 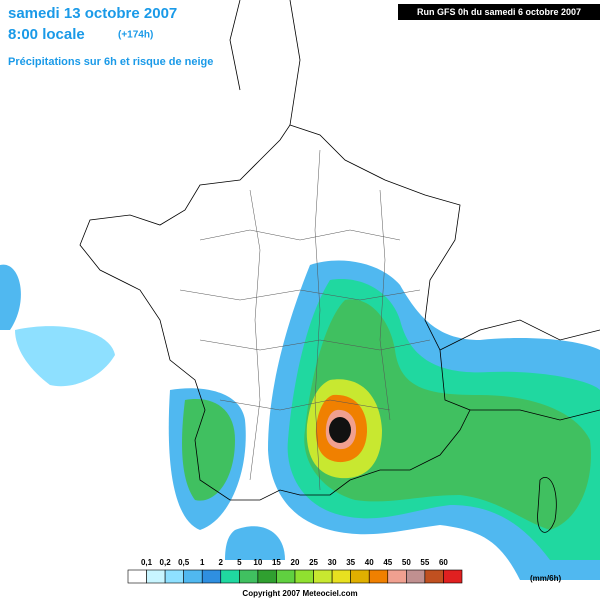 I want to click on legend-label: 20, so click(x=295, y=562).